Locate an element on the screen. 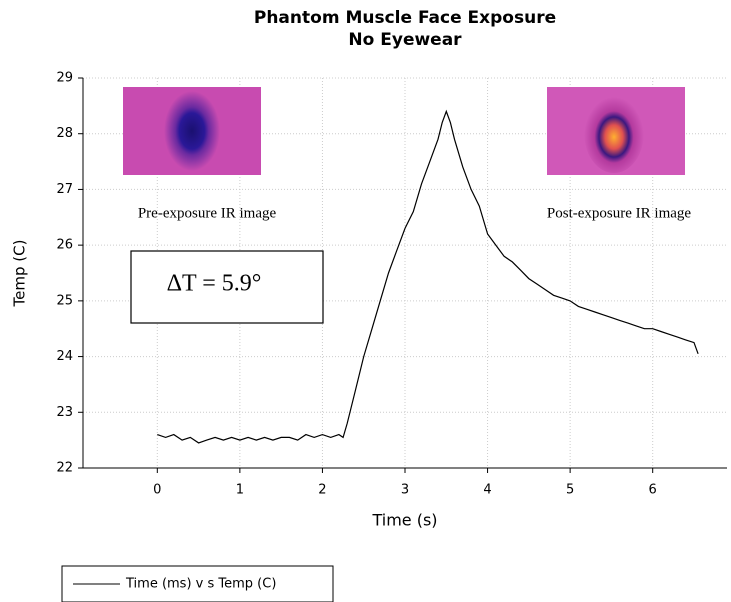 Image resolution: width=731 pixels, height=602 pixels. x-tick-label: 0 is located at coordinates (157, 490).